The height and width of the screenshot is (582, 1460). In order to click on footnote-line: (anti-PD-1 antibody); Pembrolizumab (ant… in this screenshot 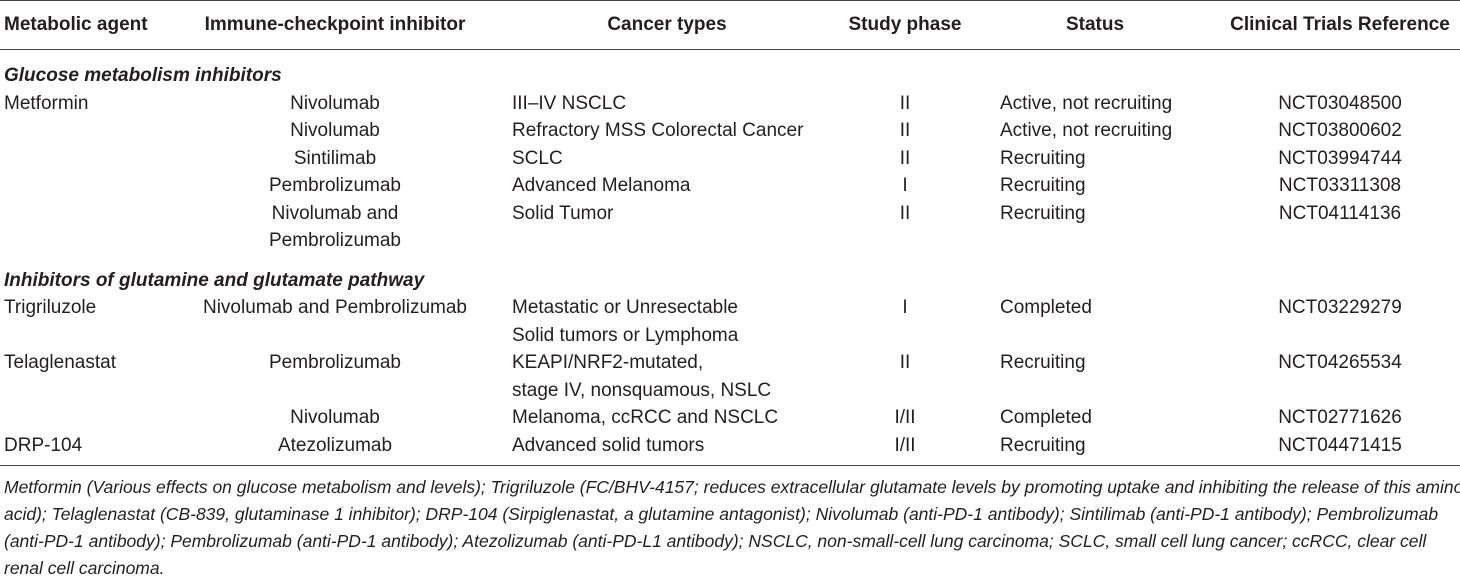, I will do `click(715, 541)`.